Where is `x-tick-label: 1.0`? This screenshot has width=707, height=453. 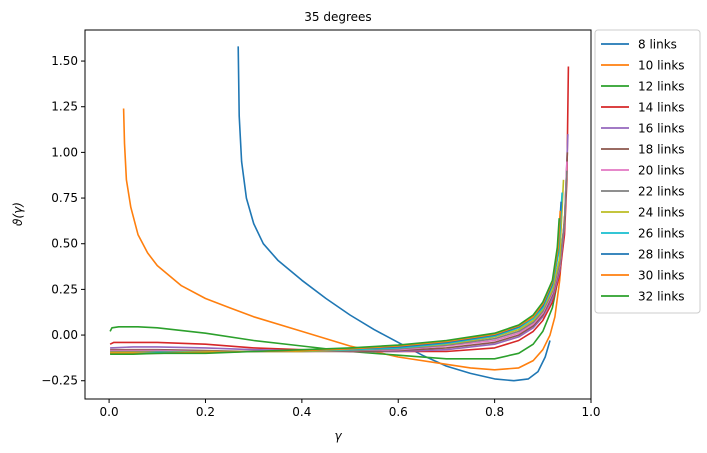
x-tick-label: 1.0 is located at coordinates (590, 412).